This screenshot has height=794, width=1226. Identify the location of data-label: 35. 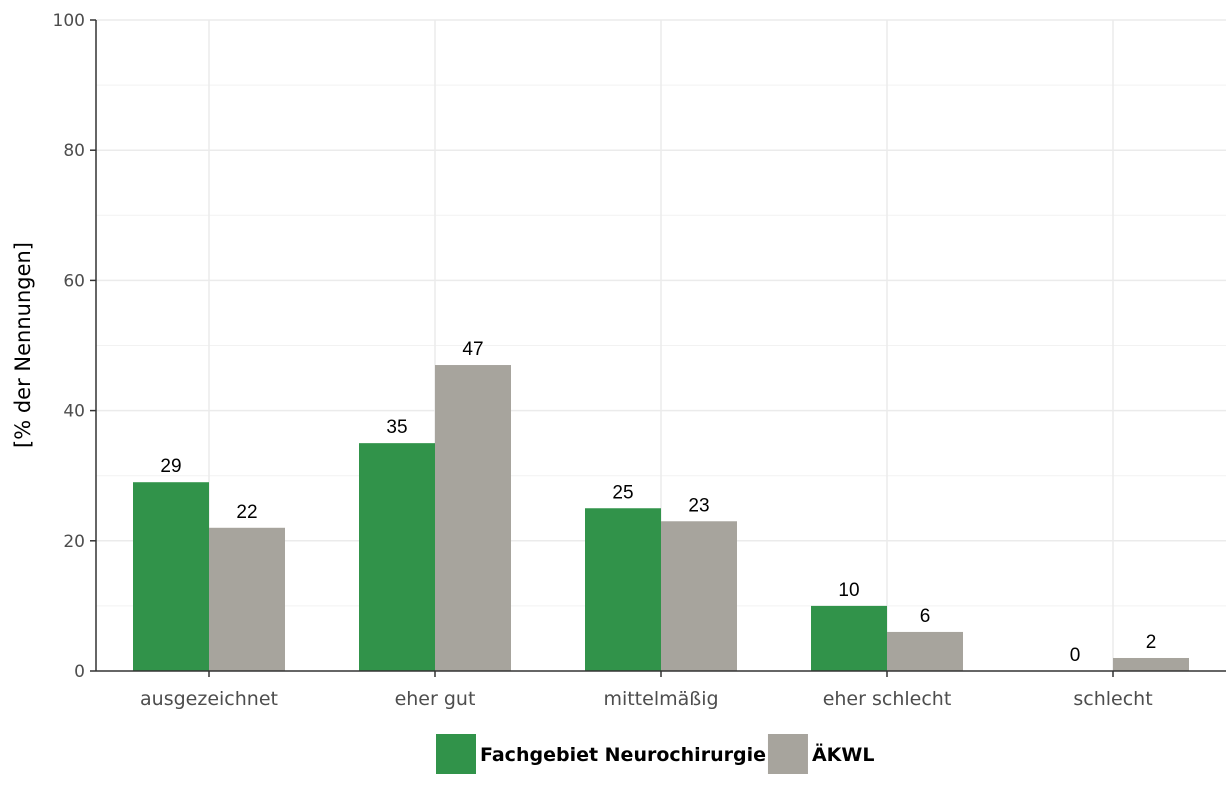
(396, 427).